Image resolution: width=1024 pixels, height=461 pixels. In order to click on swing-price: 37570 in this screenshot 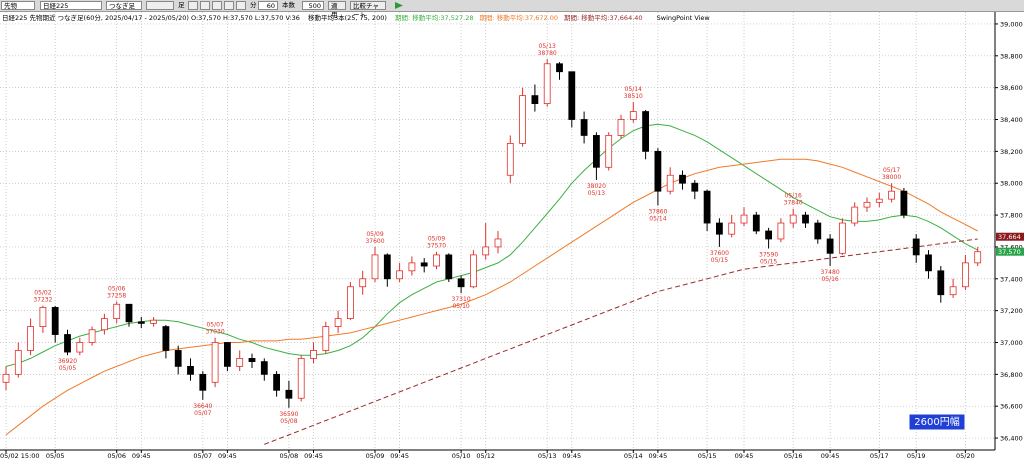, I will do `click(436, 246)`.